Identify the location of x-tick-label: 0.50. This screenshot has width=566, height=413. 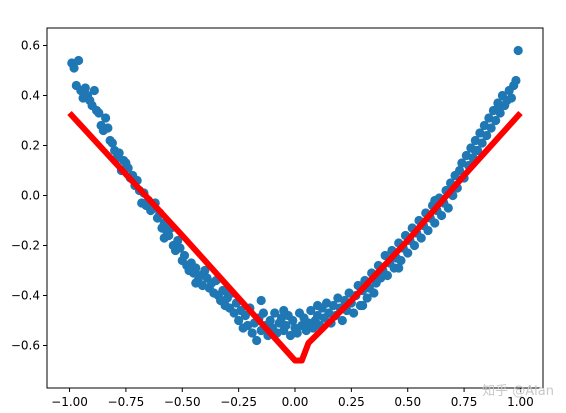
(407, 402).